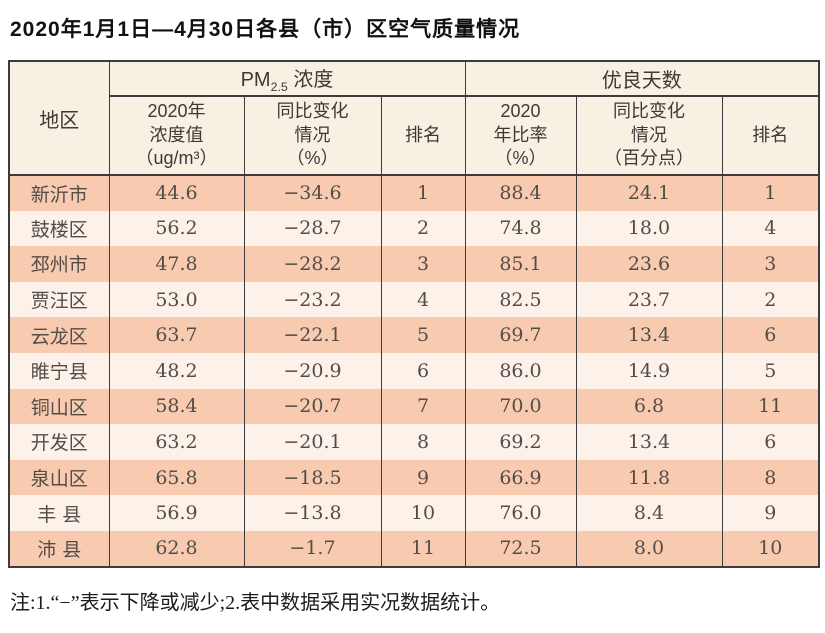 This screenshot has height=633, width=825. What do you see at coordinates (255, 602) in the screenshot?
I see `footnote: 注:1.“−”表示下降或减少;2.表中数据采用实况数据统计。` at bounding box center [255, 602].